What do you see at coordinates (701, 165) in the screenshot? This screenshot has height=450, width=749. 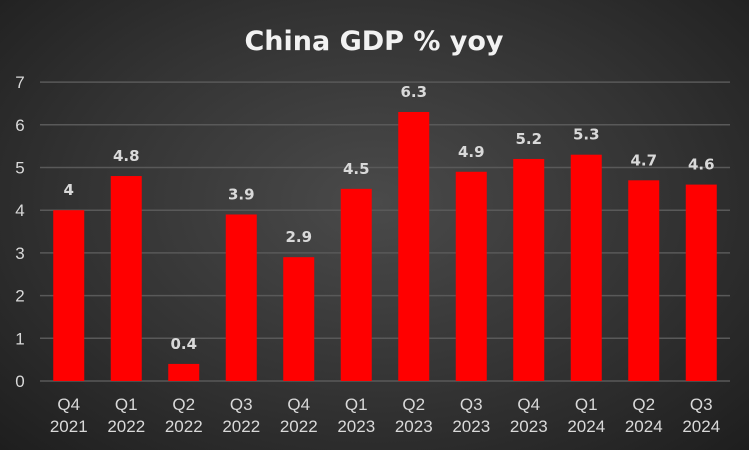 I see `data-label: 4.6` at bounding box center [701, 165].